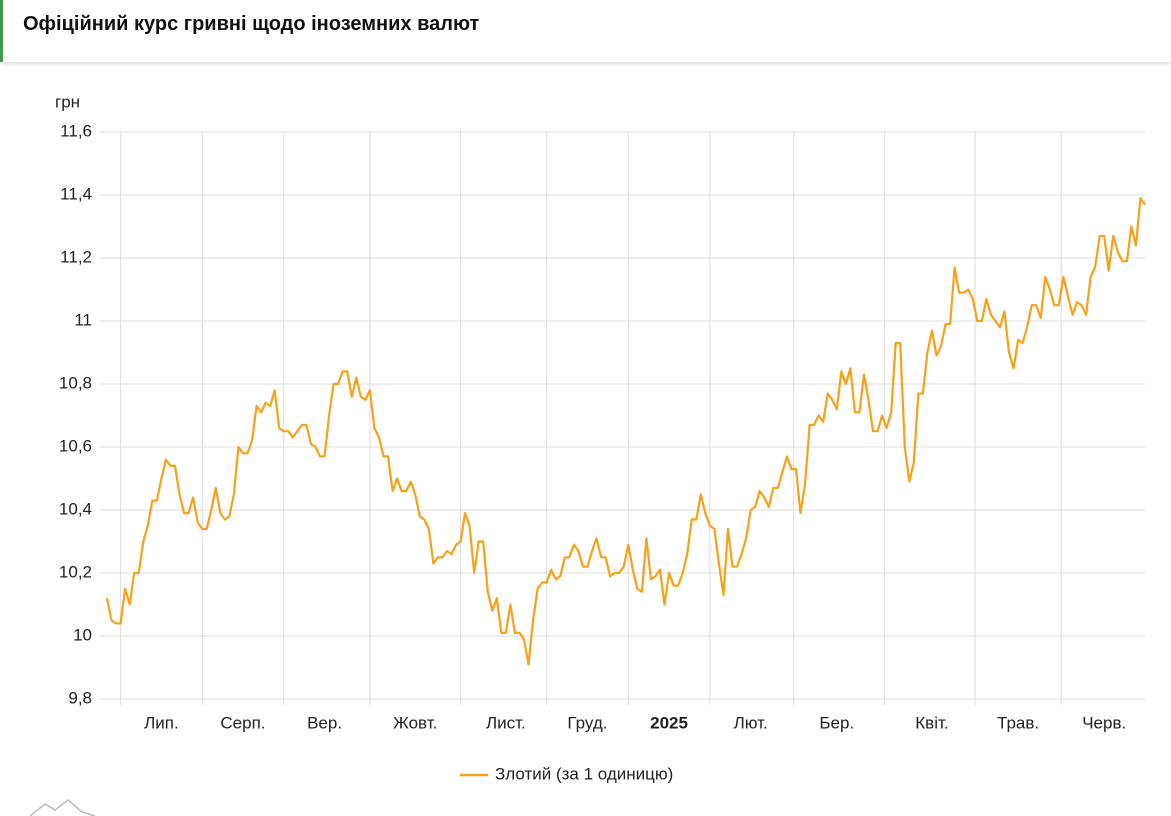 The width and height of the screenshot is (1171, 816). What do you see at coordinates (76, 193) in the screenshot?
I see `y-tick-label: 11,4` at bounding box center [76, 193].